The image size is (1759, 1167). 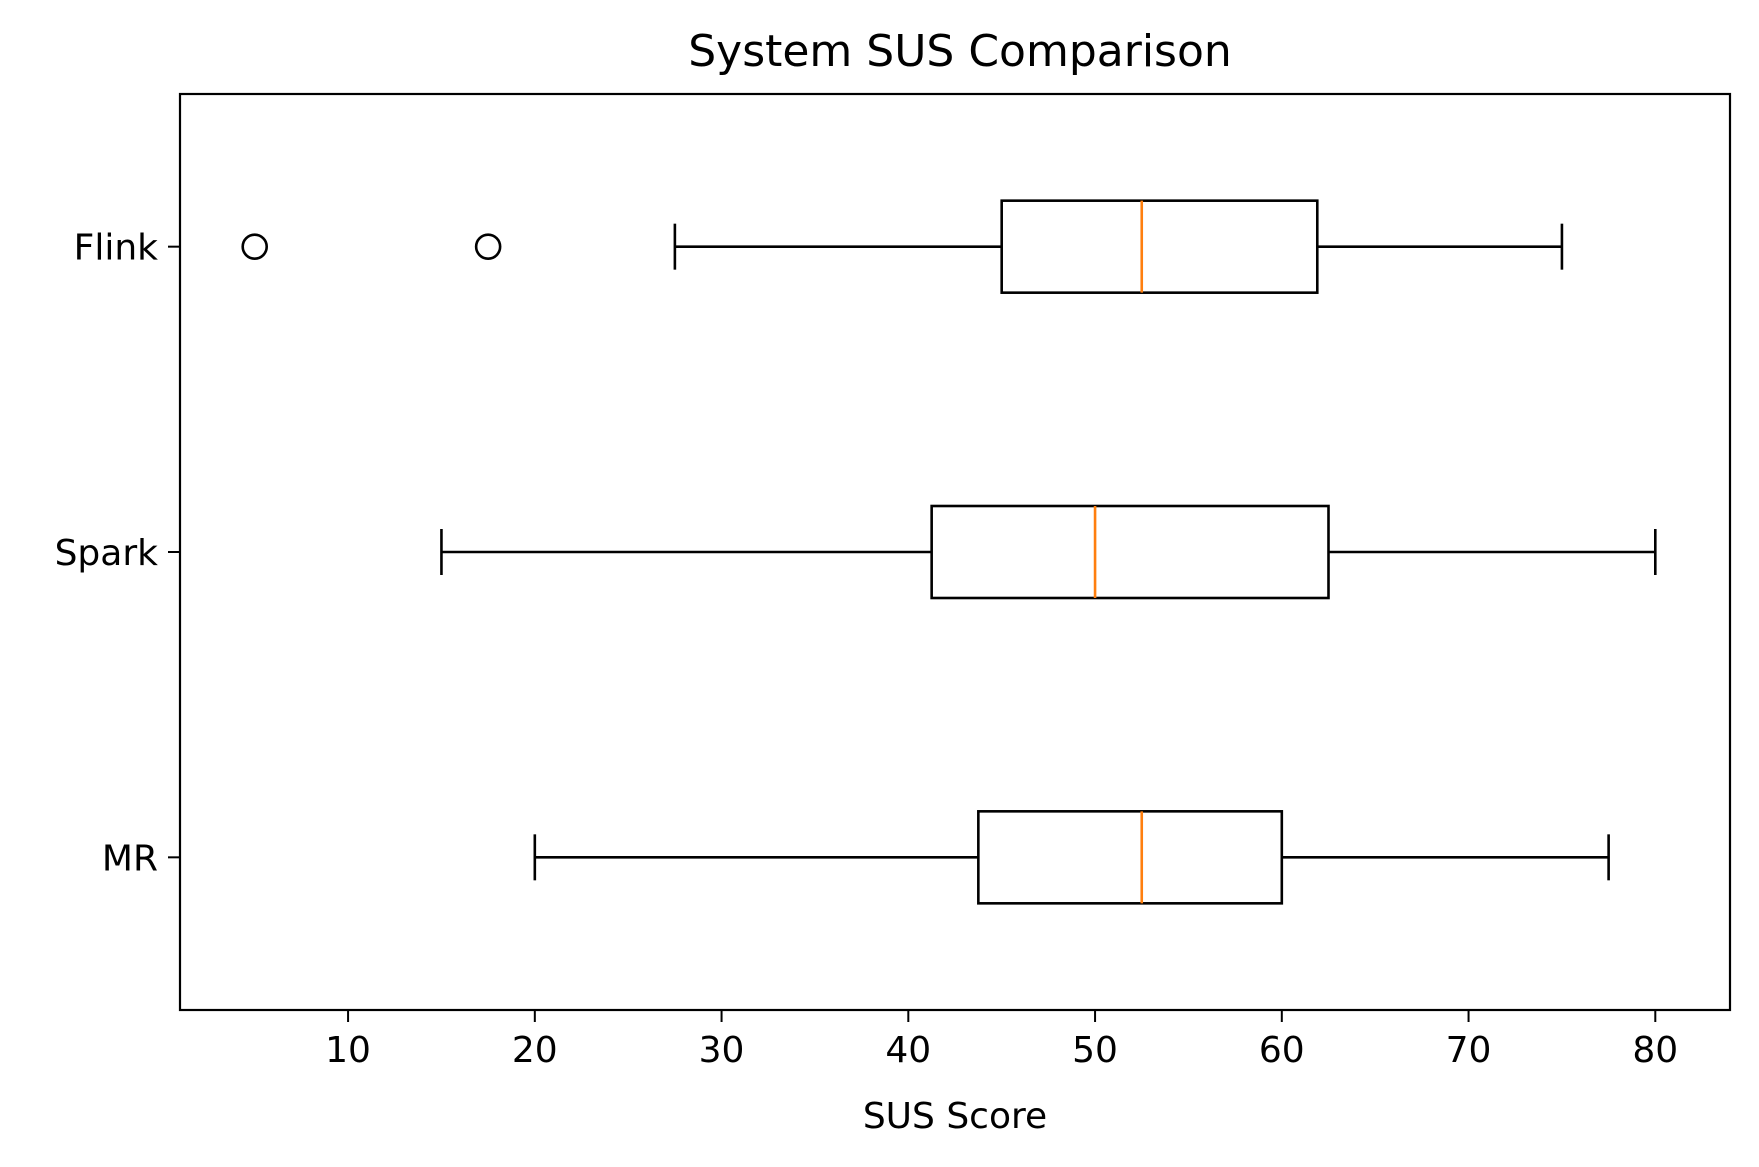 What do you see at coordinates (722, 1050) in the screenshot?
I see `x-tick-label: 30` at bounding box center [722, 1050].